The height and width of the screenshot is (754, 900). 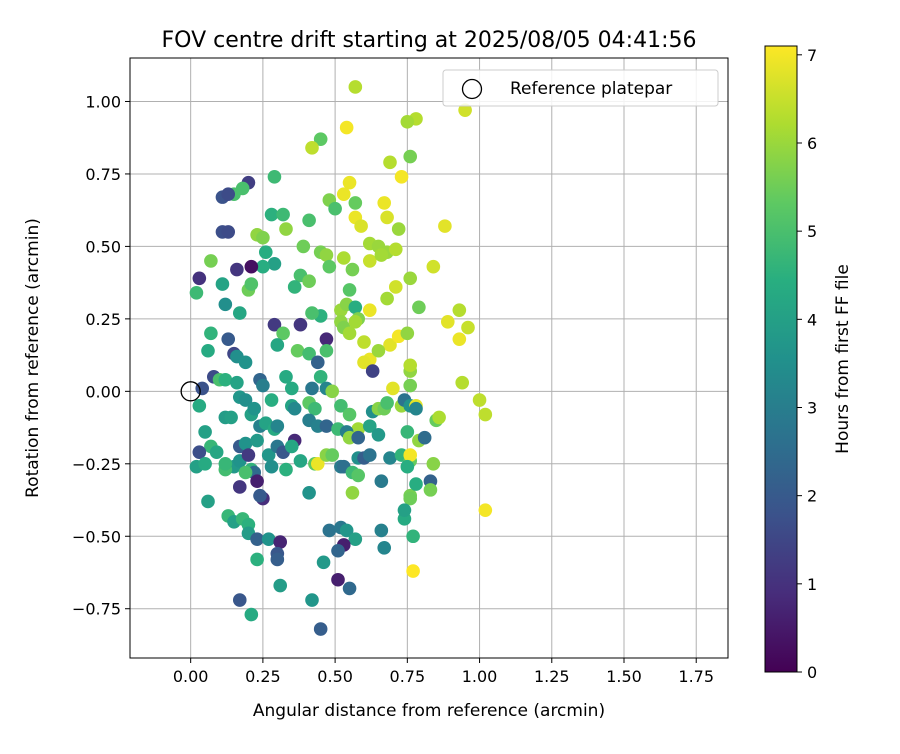 I want to click on colorbar-tick-label: 2, so click(x=812, y=496).